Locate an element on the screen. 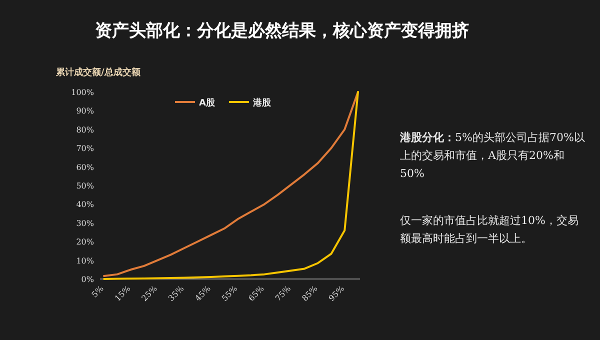 Image resolution: width=600 pixels, height=340 pixels. text: 港股分化：5%的头部公司占据70%以上的交易和市值，A股只有20%和50% is located at coordinates (492, 156).